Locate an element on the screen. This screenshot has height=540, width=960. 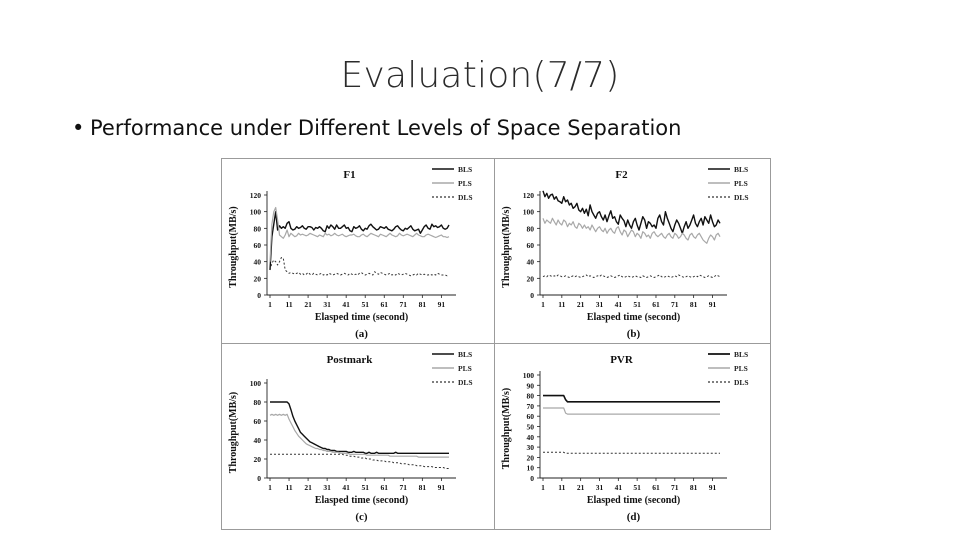
y-tick-label: 30 is located at coordinates (531, 447).